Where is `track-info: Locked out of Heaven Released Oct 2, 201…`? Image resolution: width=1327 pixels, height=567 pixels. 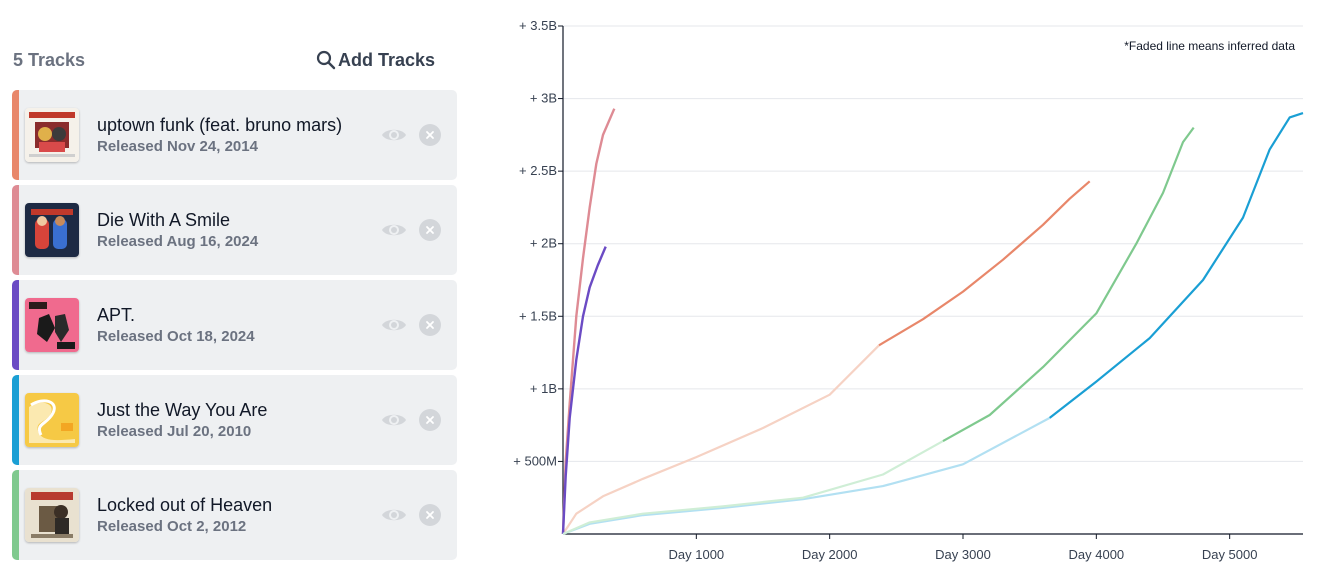 track-info: Locked out of Heaven Released Oct 2, 201… is located at coordinates (239, 515).